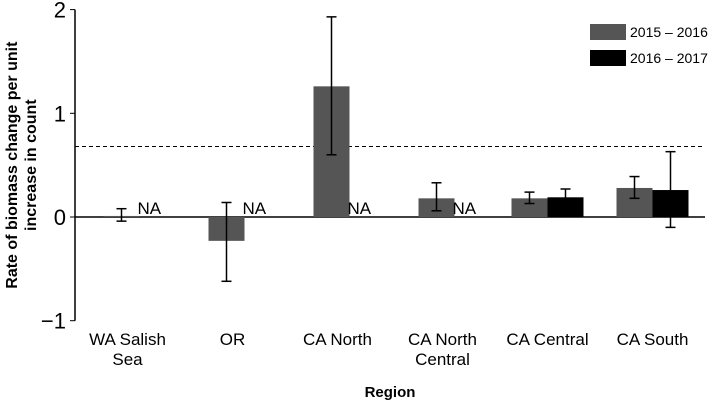 The width and height of the screenshot is (709, 407). Describe the element at coordinates (442, 359) in the screenshot. I see `x-tick-label: Central` at that location.